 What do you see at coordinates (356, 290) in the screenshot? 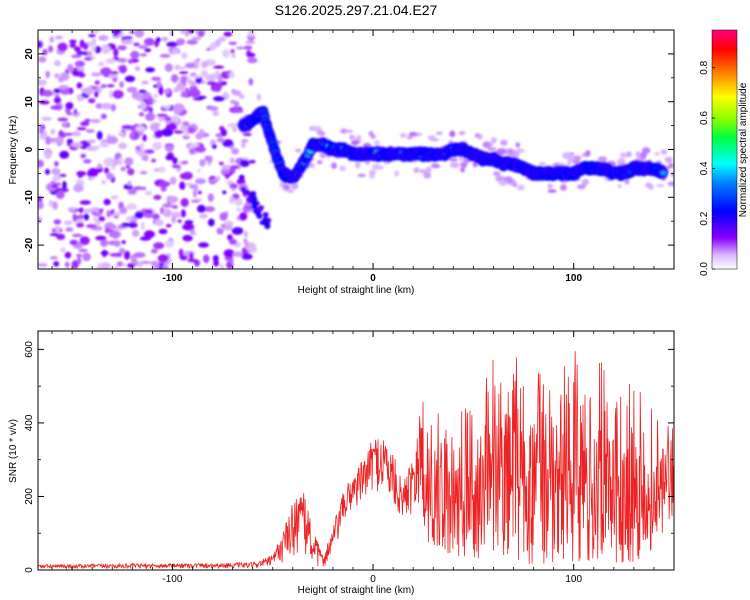
I see `spectrogram-x-axis-label: Height of straight line (km)` at bounding box center [356, 290].